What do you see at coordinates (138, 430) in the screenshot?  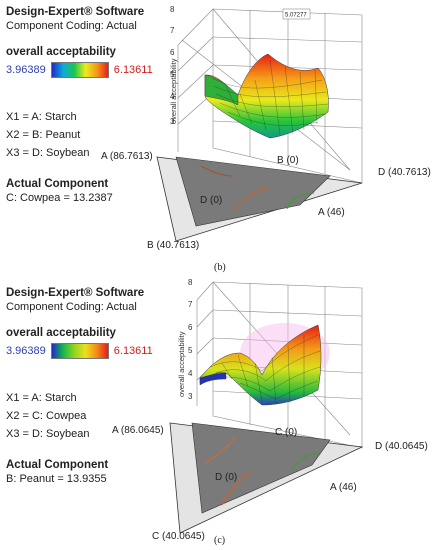 I see `vertex-label-a: A (86.0645)` at bounding box center [138, 430].